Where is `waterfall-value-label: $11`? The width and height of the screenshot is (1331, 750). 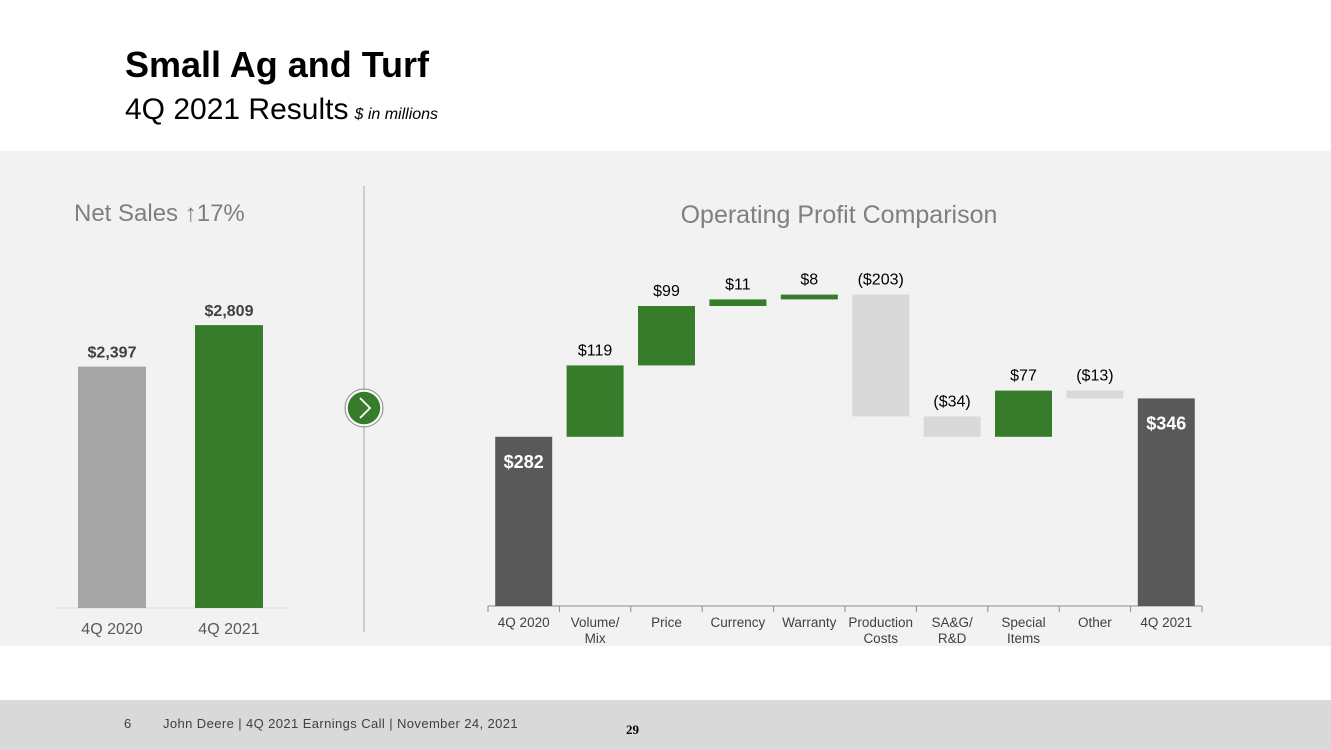
waterfall-value-label: $11 is located at coordinates (738, 284).